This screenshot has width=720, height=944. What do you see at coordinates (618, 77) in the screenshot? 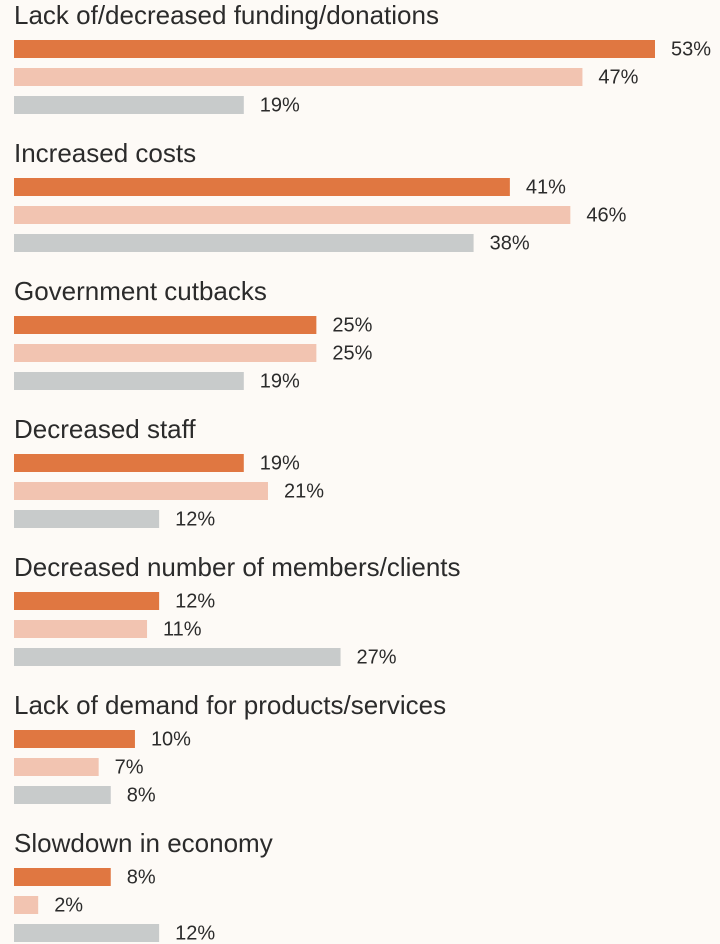
I see `value-label: 47%` at bounding box center [618, 77].